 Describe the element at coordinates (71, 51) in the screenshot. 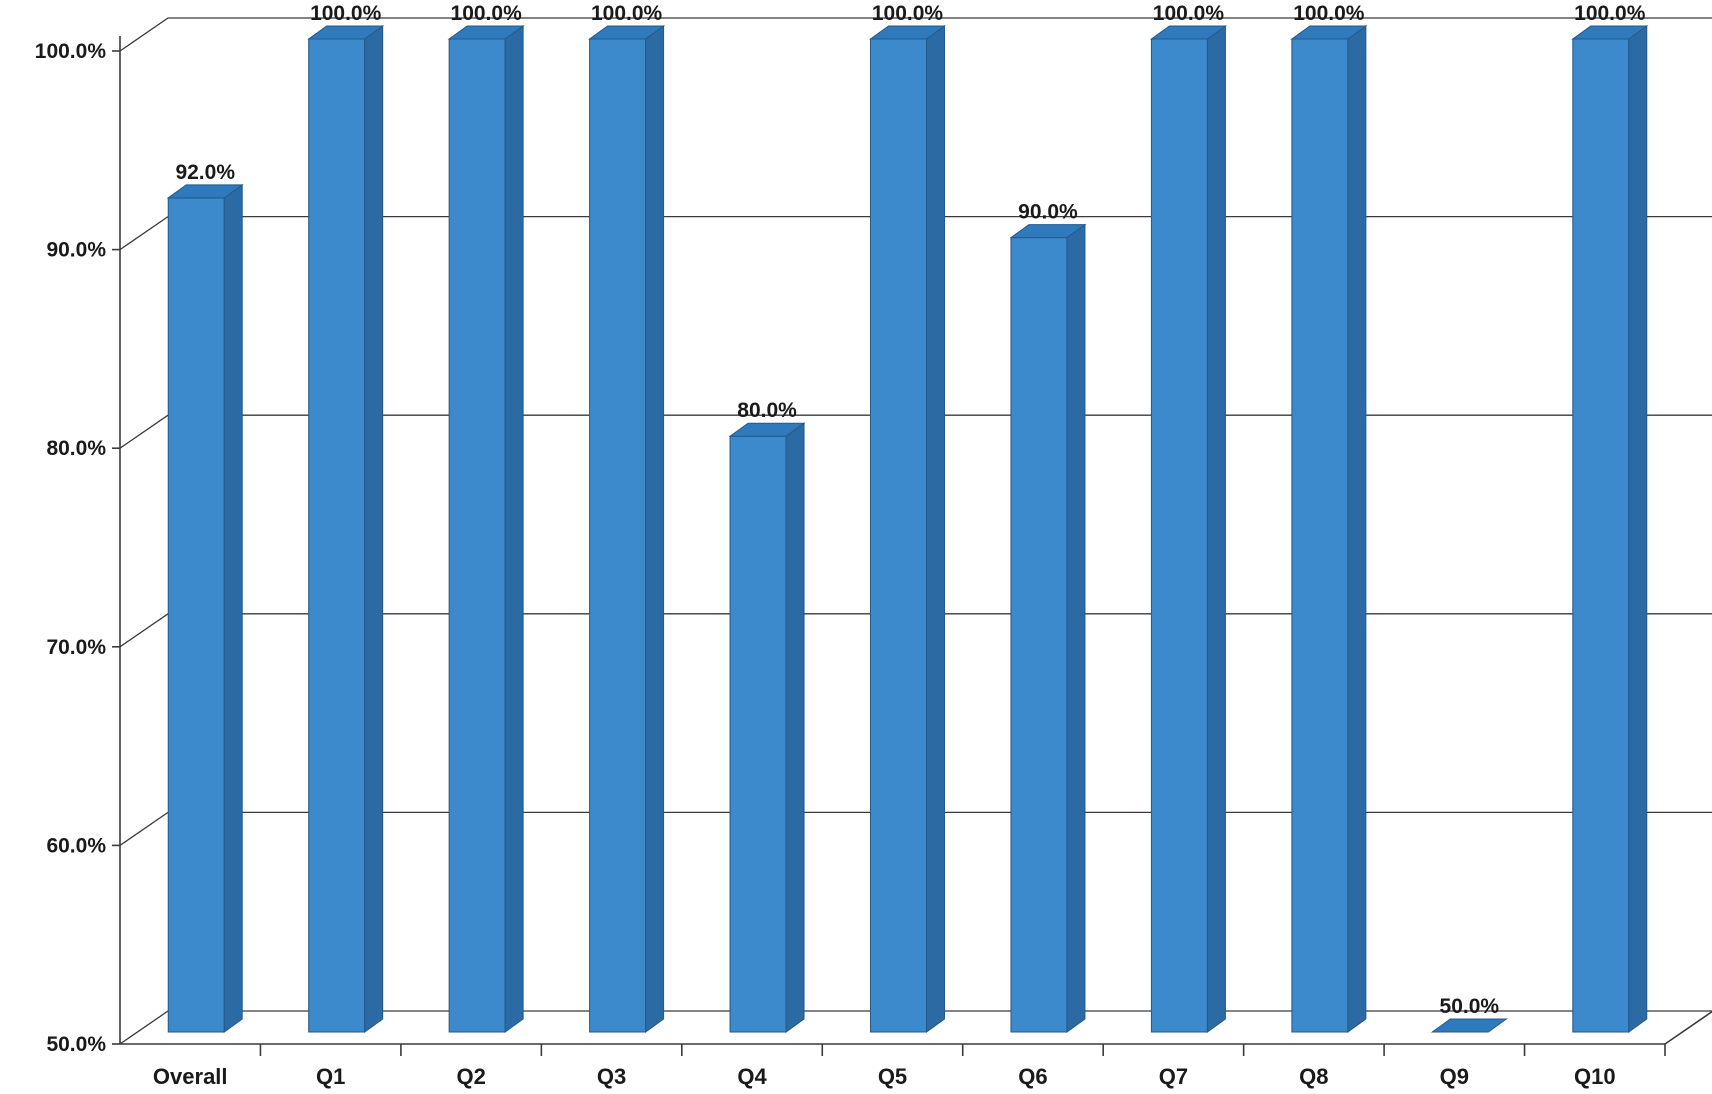

I see `y-tick-label: 100.0%` at that location.